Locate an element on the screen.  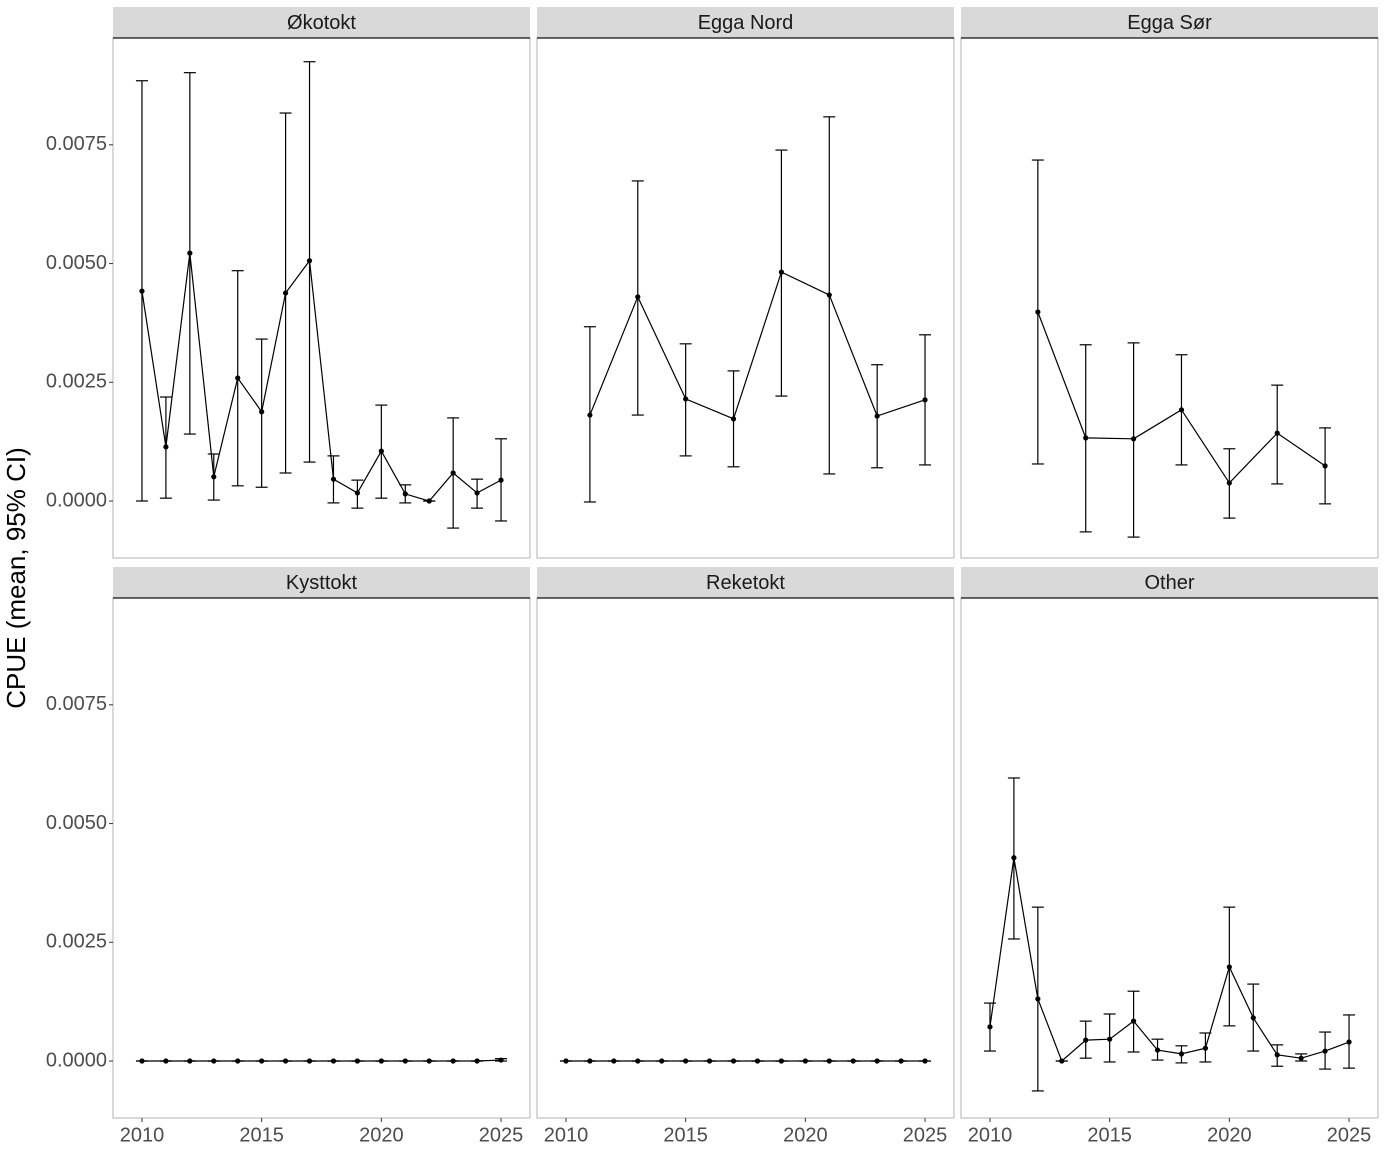
y-tick-label: 0.0050 is located at coordinates (76, 823).